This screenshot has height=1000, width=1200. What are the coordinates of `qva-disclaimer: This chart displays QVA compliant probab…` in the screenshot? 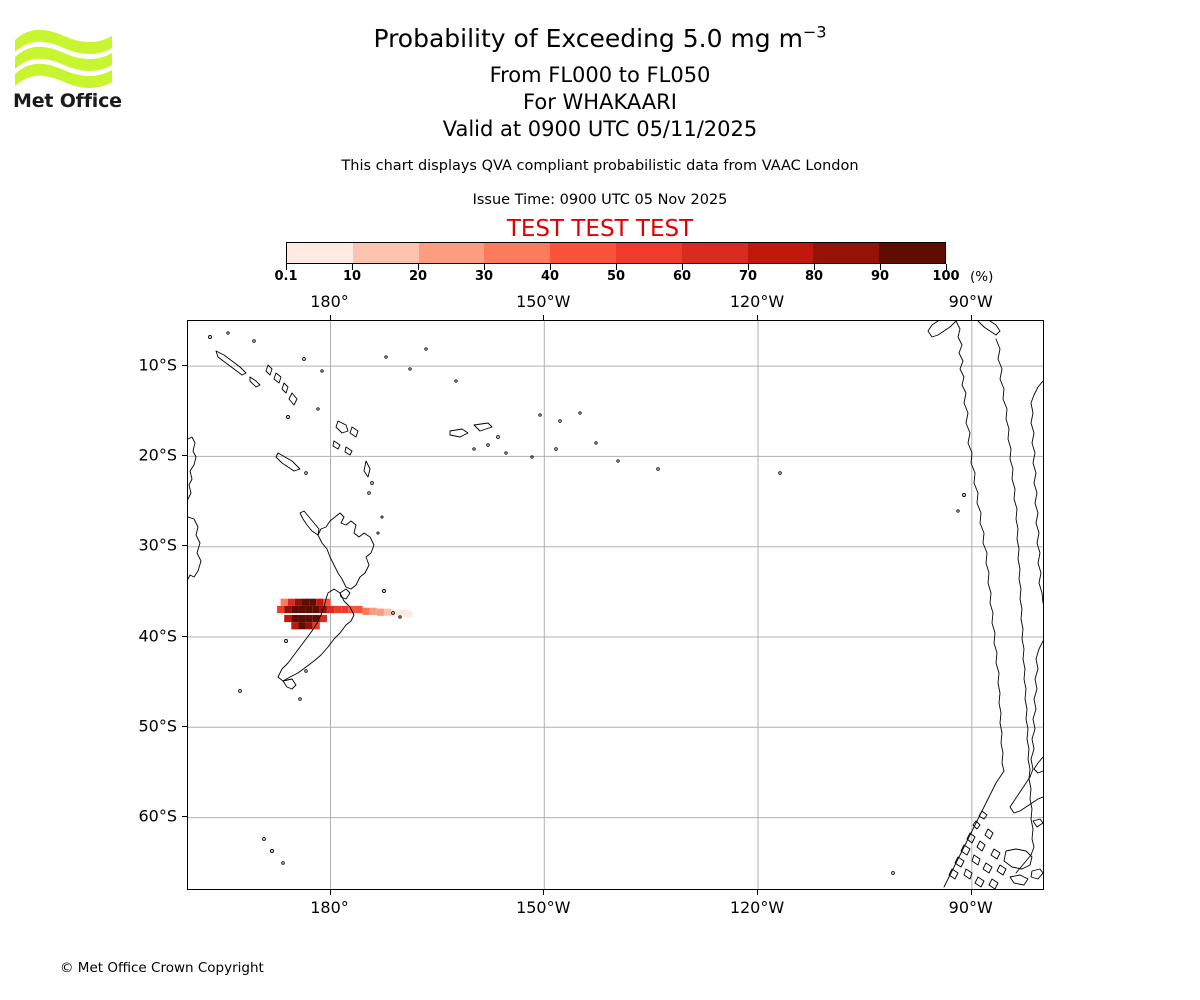 It's located at (600, 166).